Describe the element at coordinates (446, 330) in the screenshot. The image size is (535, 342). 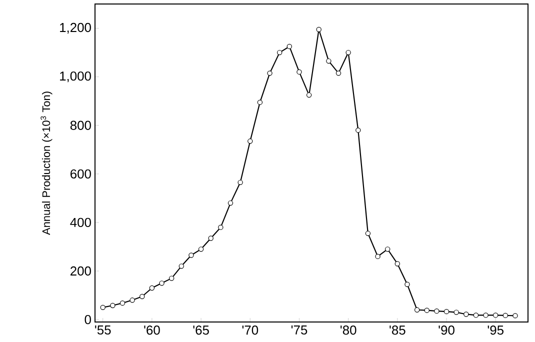
I see `x-tick-label: '90` at that location.